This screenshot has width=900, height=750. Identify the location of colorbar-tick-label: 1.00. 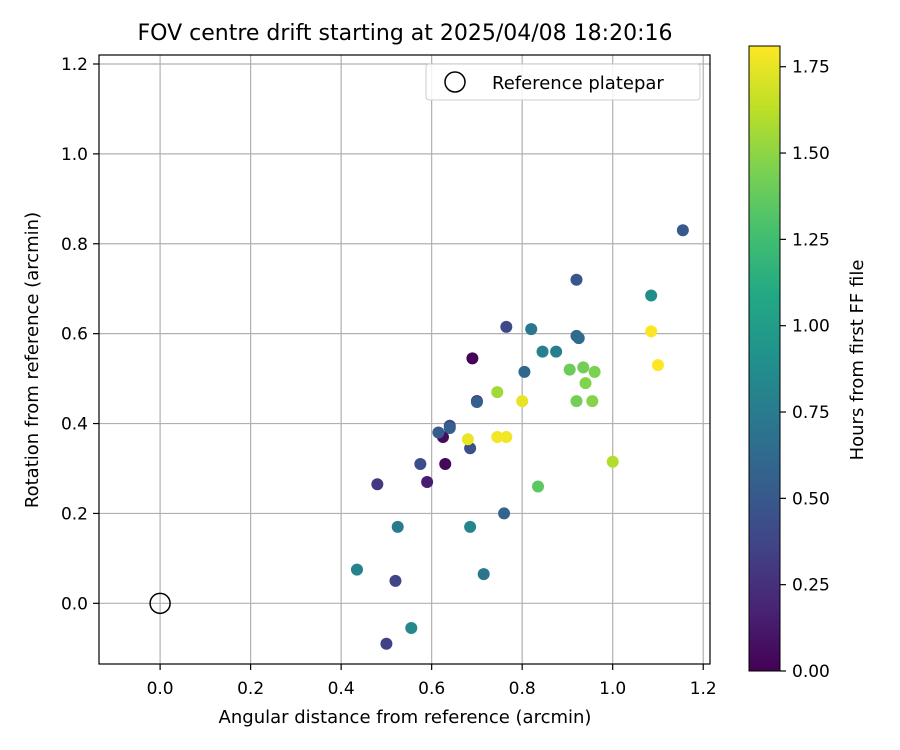
(811, 327).